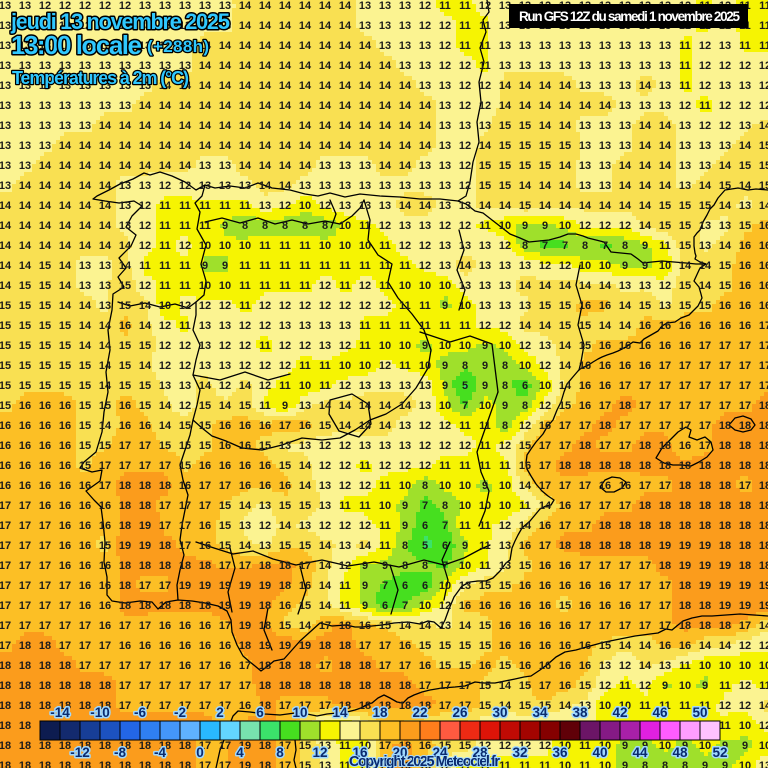  I want to click on svg-text: -12, so click(80, 752).